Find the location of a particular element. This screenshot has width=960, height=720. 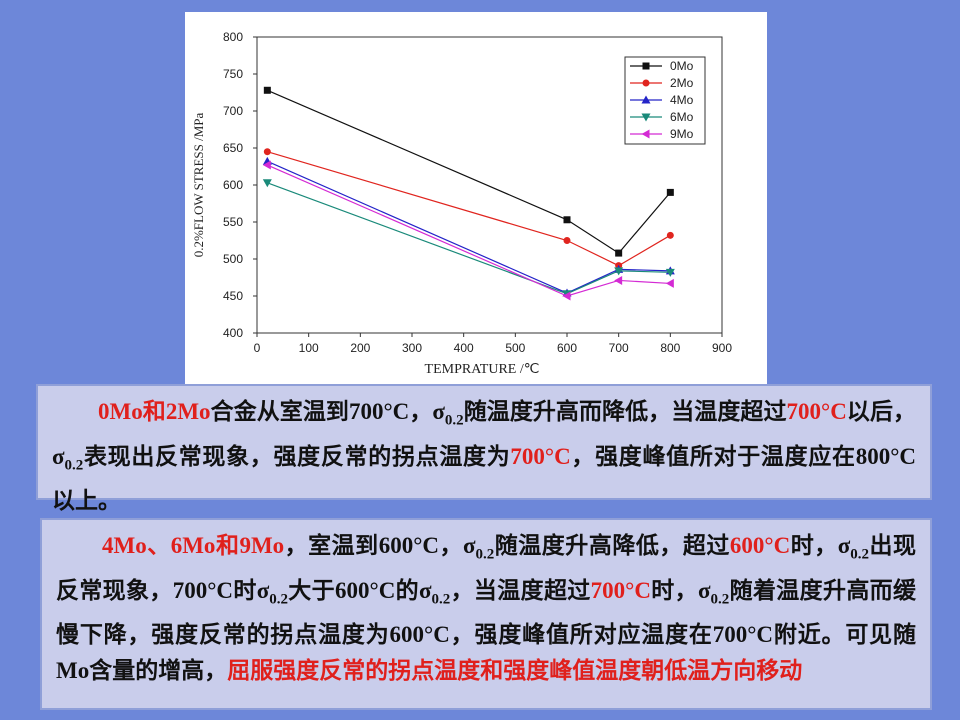

x-tick-label: 600 is located at coordinates (567, 348).